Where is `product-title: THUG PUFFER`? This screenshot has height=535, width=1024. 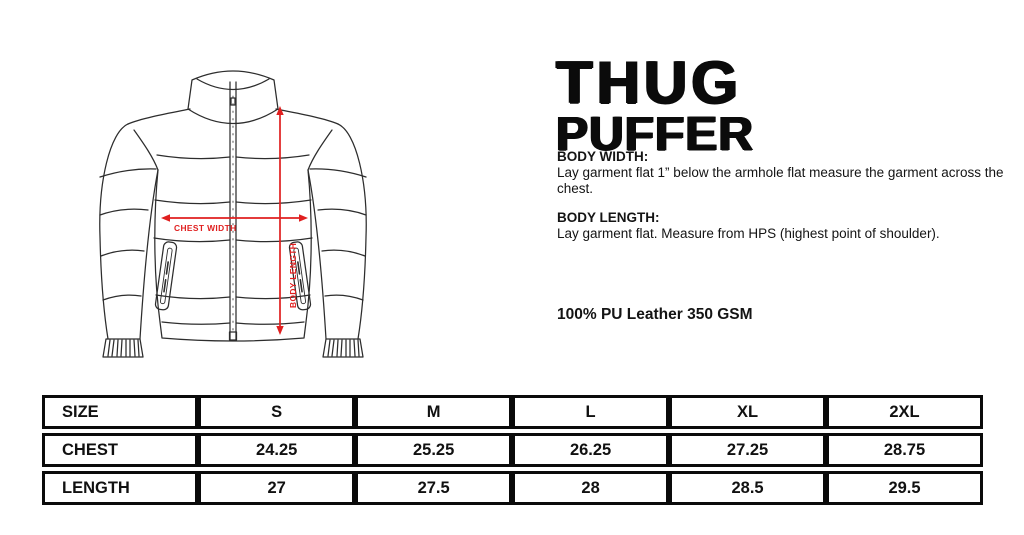 product-title: THUG PUFFER is located at coordinates (655, 105).